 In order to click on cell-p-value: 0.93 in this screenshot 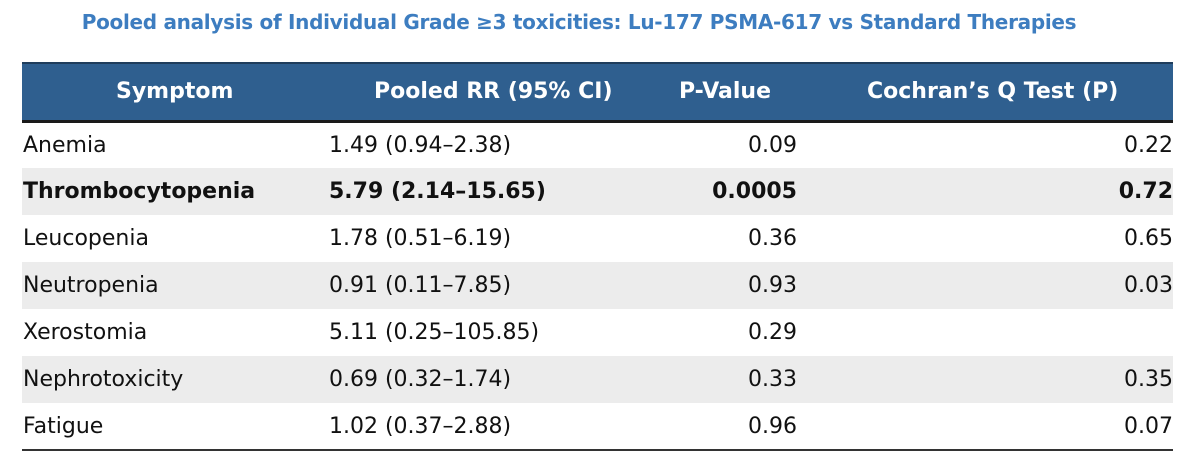, I will do `click(772, 285)`.